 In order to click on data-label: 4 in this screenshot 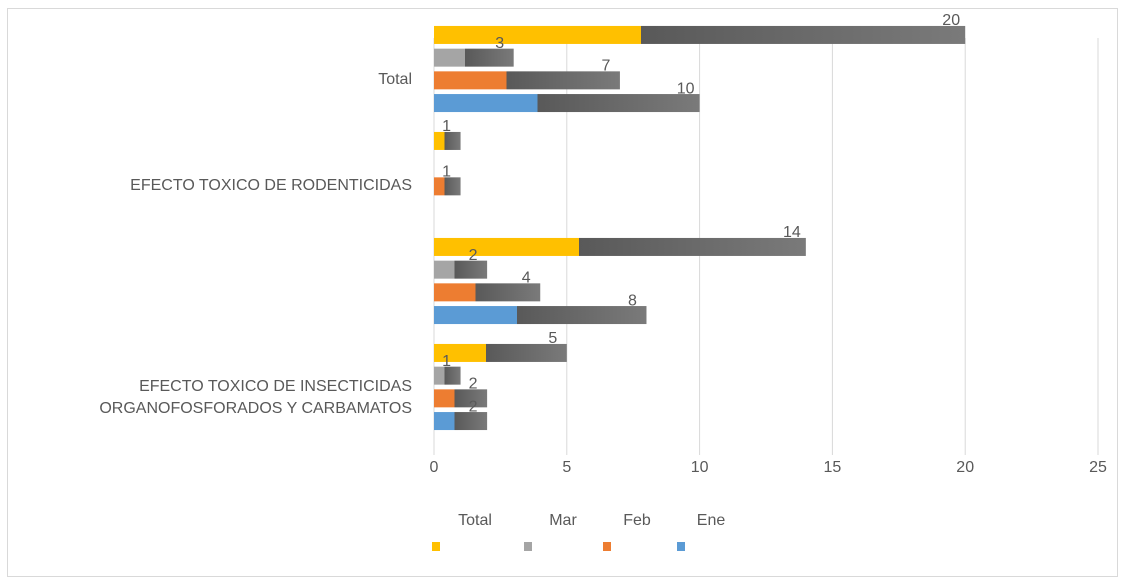, I will do `click(526, 278)`.